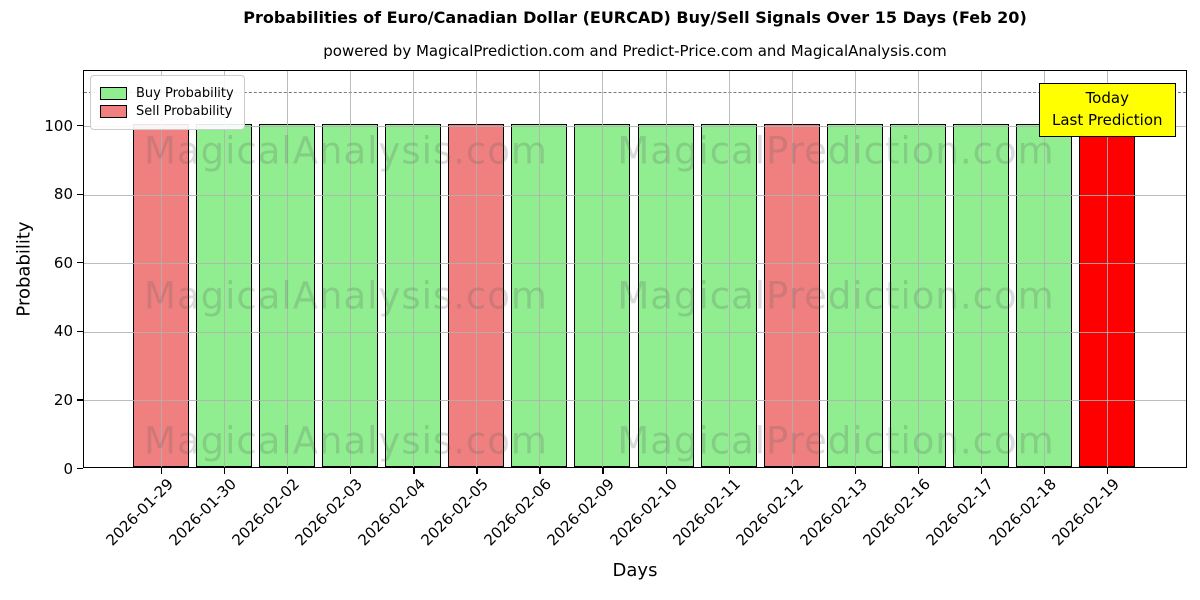 The width and height of the screenshot is (1200, 600). I want to click on threshold-dashed-line, so click(635, 92).